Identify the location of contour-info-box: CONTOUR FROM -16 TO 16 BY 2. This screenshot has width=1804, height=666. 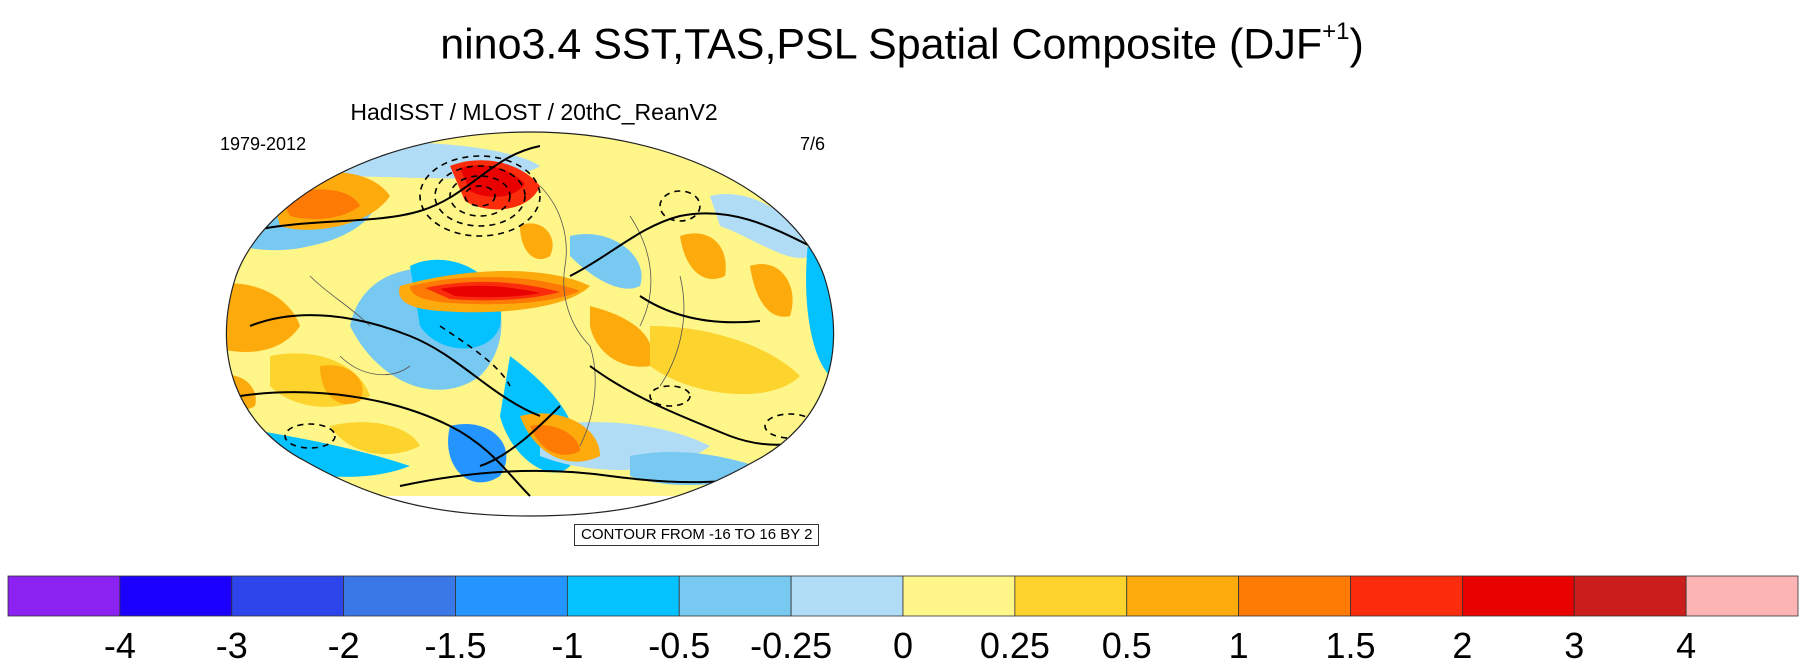
(697, 535).